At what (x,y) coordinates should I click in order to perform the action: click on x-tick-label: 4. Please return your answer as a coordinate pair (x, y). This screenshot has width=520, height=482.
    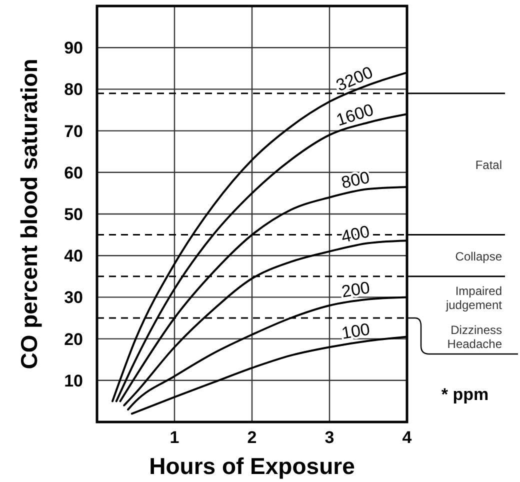
    Looking at the image, I should click on (407, 437).